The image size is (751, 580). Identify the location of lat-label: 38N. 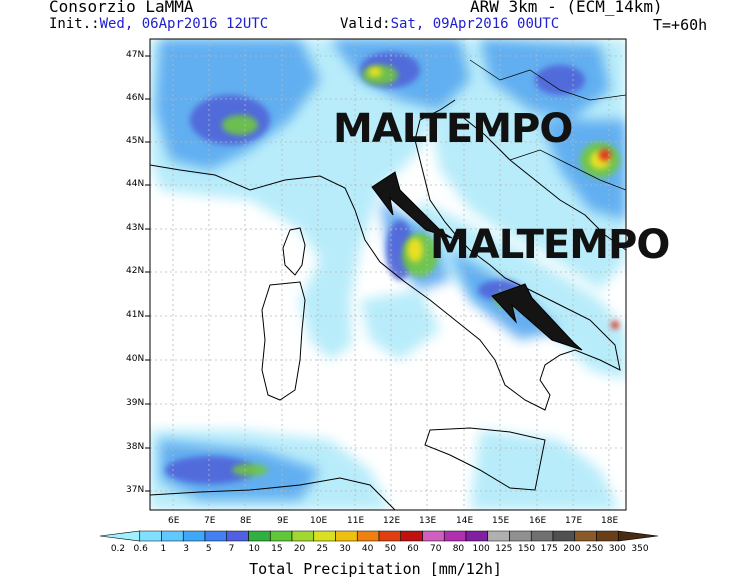
(135, 447).